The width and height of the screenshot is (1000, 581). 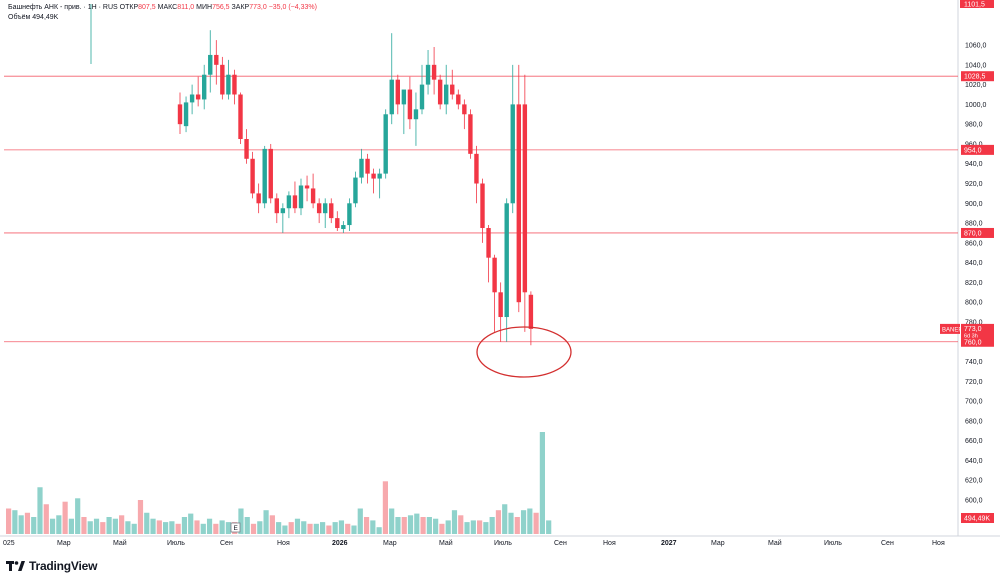 What do you see at coordinates (952, 330) in the screenshot?
I see `ticker-label: BANEP` at bounding box center [952, 330].